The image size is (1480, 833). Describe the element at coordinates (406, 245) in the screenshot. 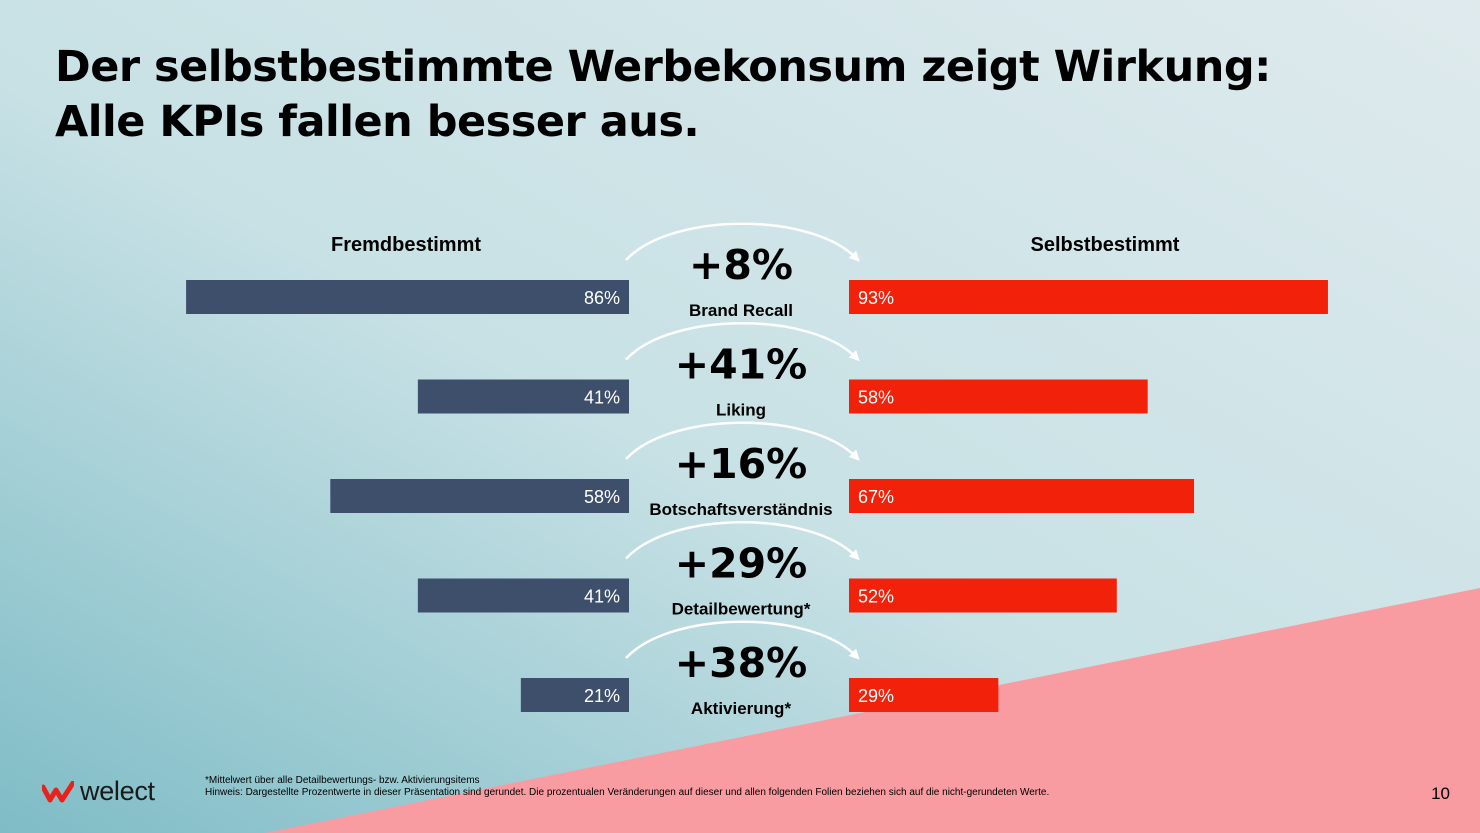

I see `left-series-heading: Fremdbestimmt` at that location.